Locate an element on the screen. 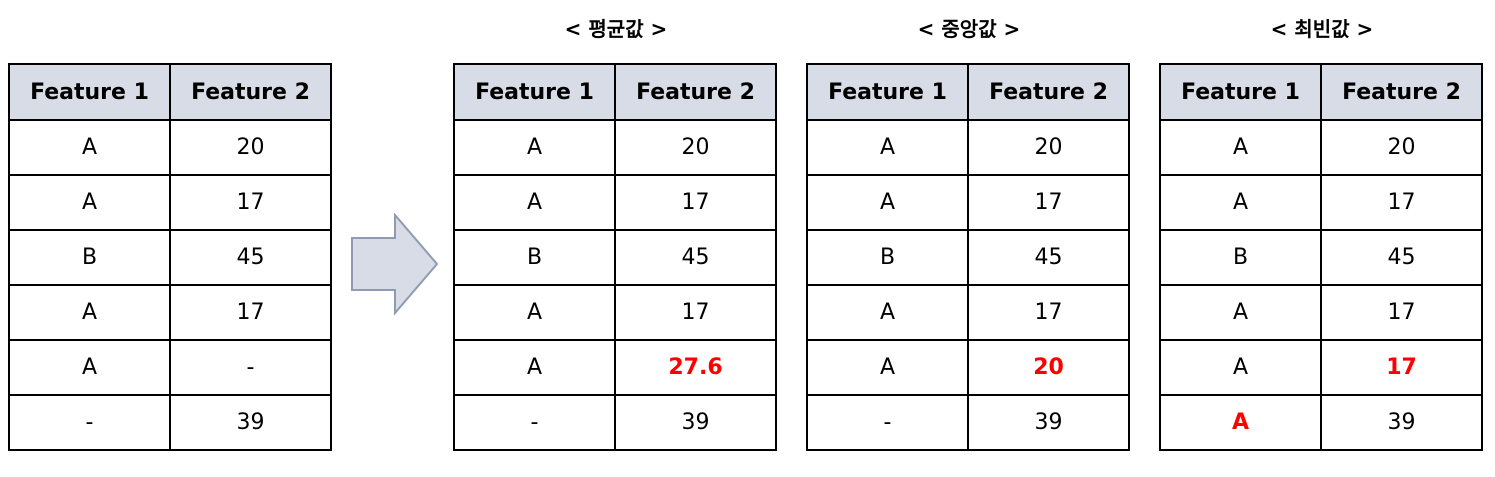 The image size is (1495, 477). table-row: A 27.6 is located at coordinates (615, 367).